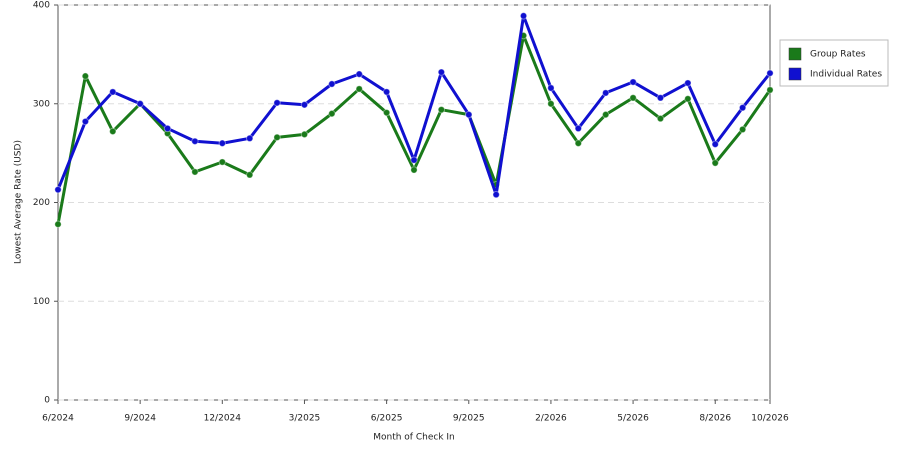  I want to click on x-tick-label: 5/2026, so click(633, 419).